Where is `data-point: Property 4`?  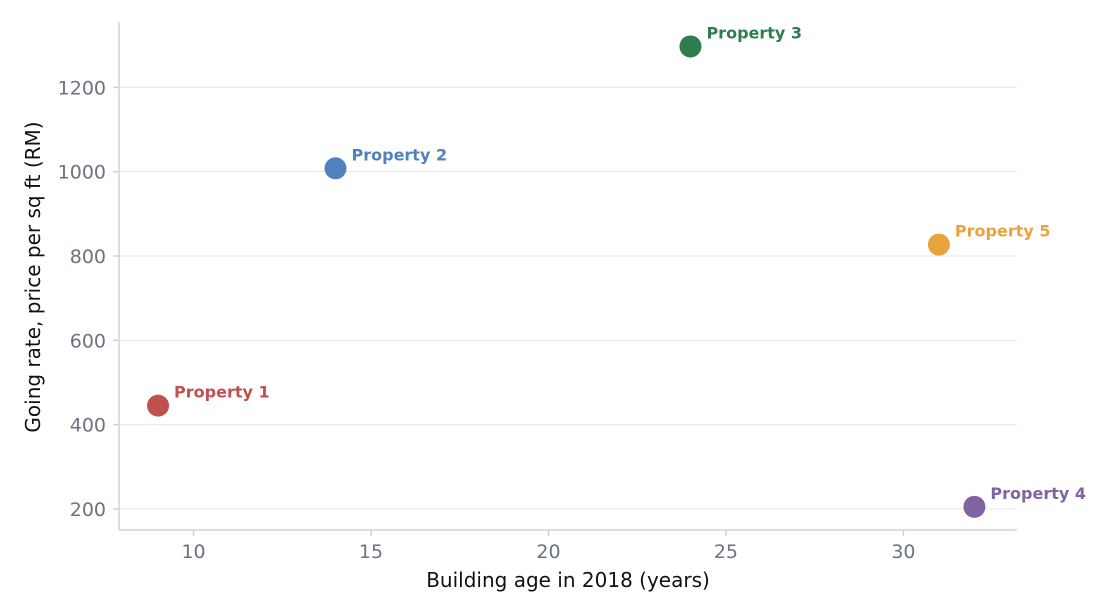 data-point: Property 4 is located at coordinates (1024, 501).